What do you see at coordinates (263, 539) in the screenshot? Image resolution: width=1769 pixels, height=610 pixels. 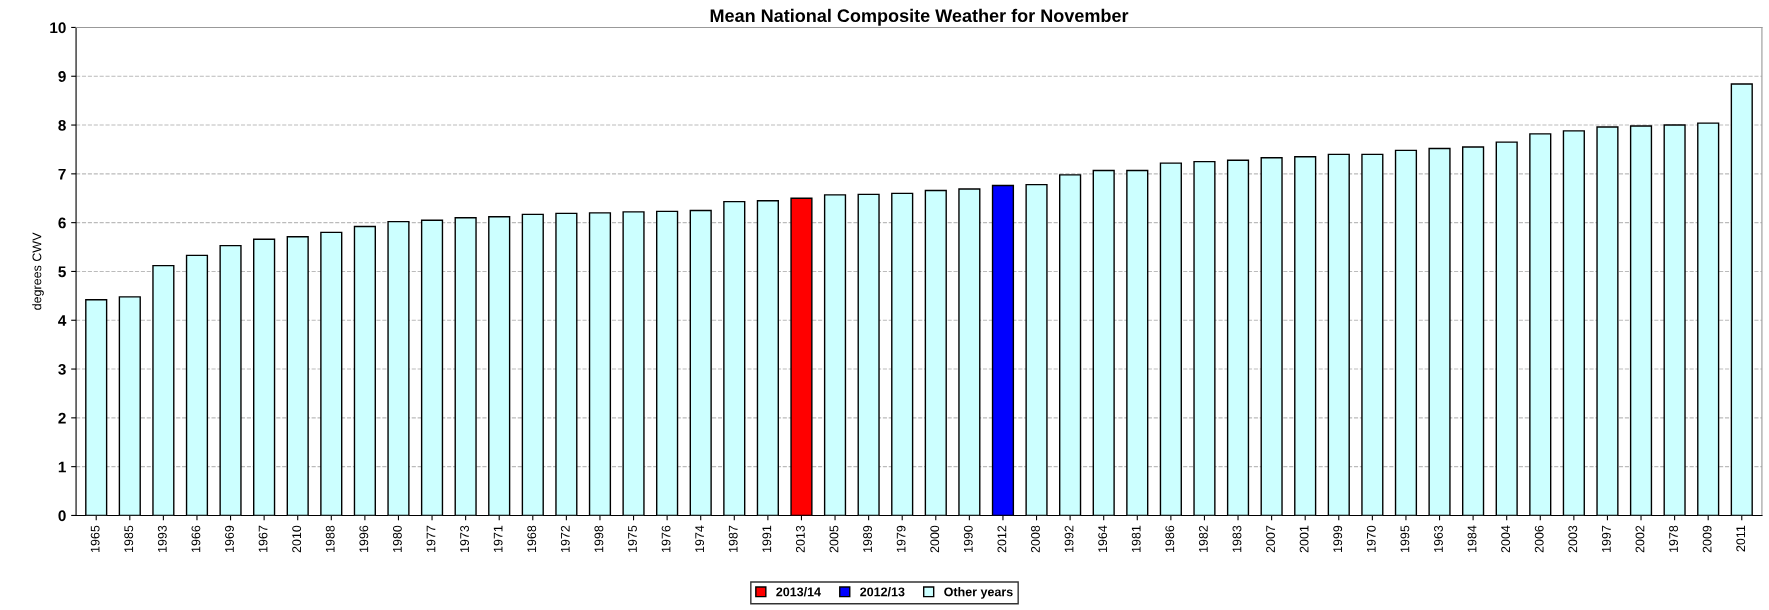 I see `x-tick-label: 1967` at bounding box center [263, 539].